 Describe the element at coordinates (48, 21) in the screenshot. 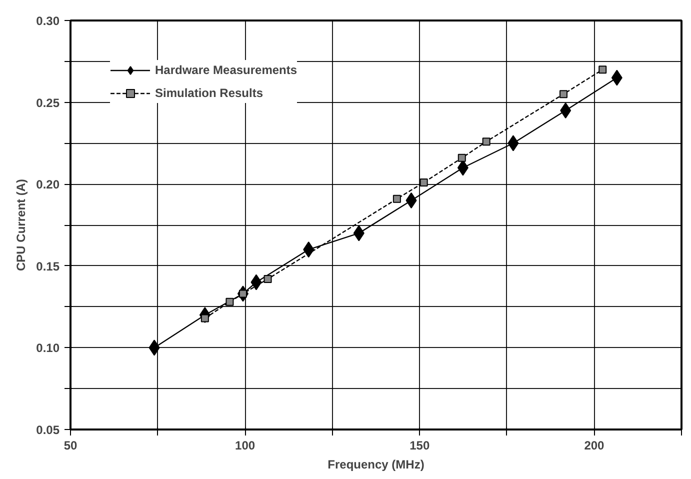

I see `y-tick-label: 0.30` at that location.